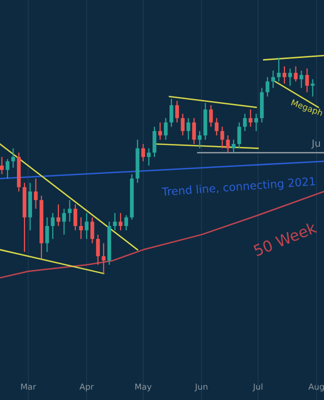 Image resolution: width=324 pixels, height=400 pixels. What do you see at coordinates (285, 238) in the screenshot?
I see `annotation: 50 Week` at bounding box center [285, 238].